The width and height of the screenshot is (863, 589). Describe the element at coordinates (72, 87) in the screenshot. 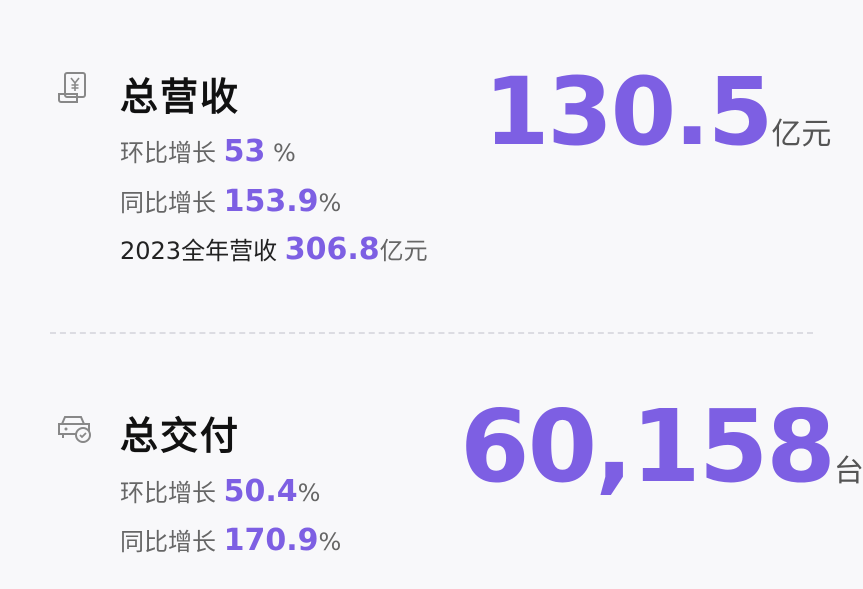

I see `receipt-yen-icon` at that location.